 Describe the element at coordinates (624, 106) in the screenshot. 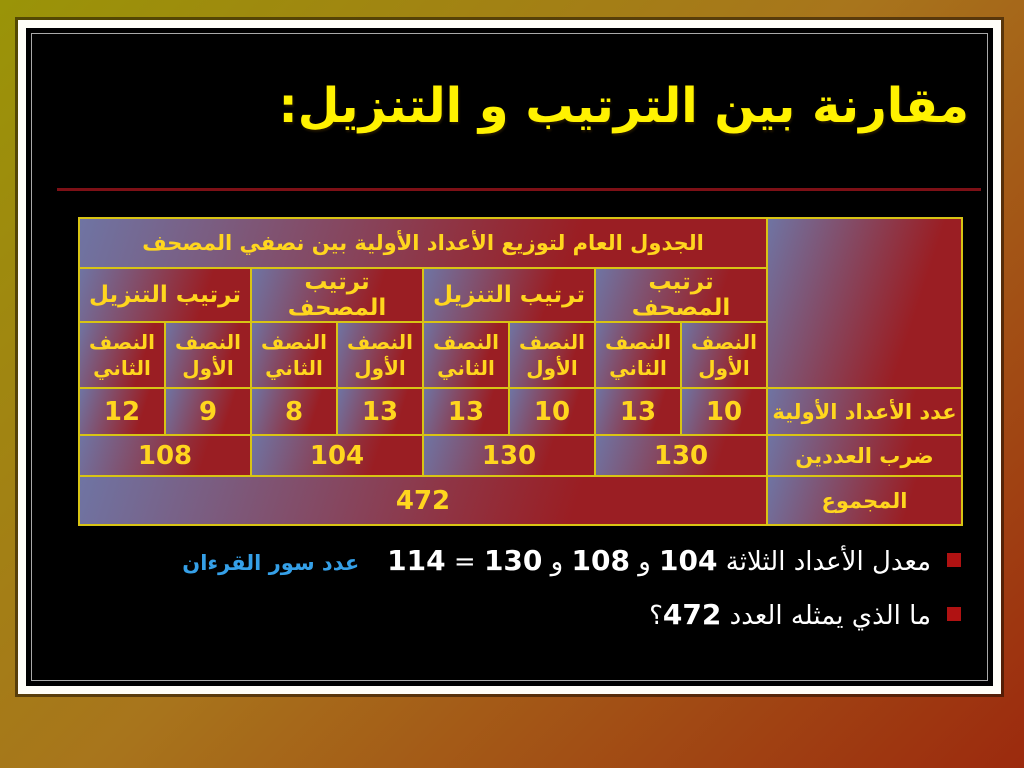

I see `slide-title: مقارنة بين الترتيب و التنزيل:` at that location.